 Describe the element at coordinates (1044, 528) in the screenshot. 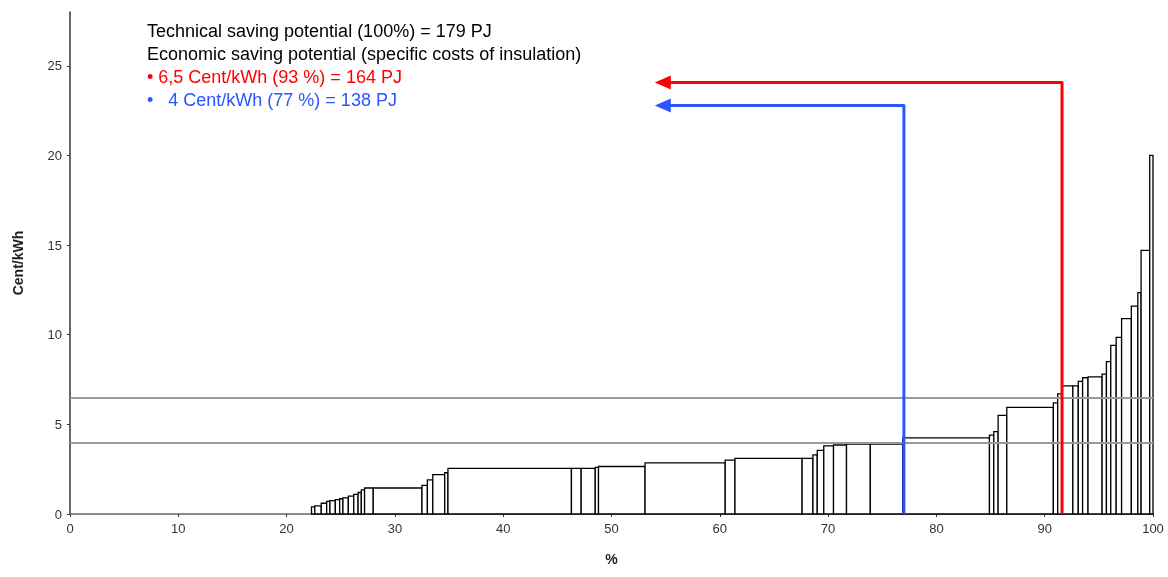

I see `x-tick-label: 90` at that location.